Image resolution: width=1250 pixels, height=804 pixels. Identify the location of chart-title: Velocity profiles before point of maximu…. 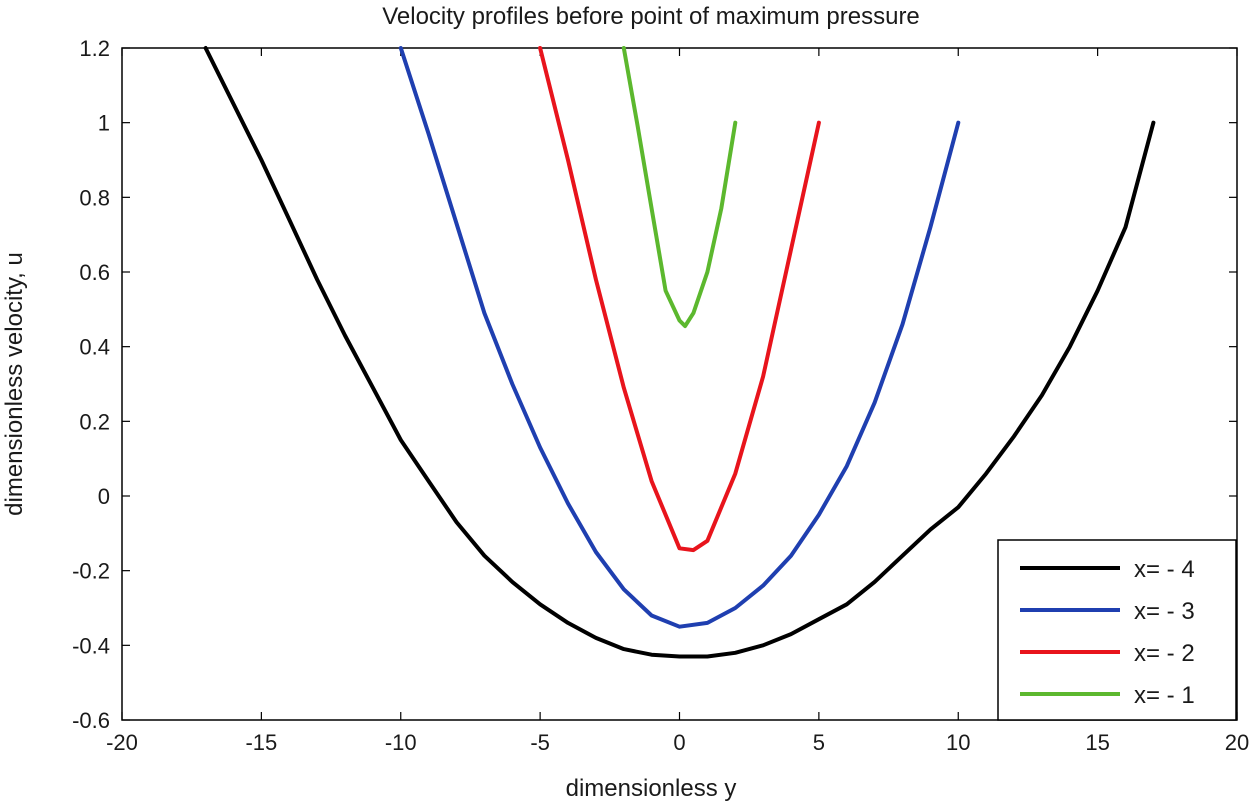
(651, 16).